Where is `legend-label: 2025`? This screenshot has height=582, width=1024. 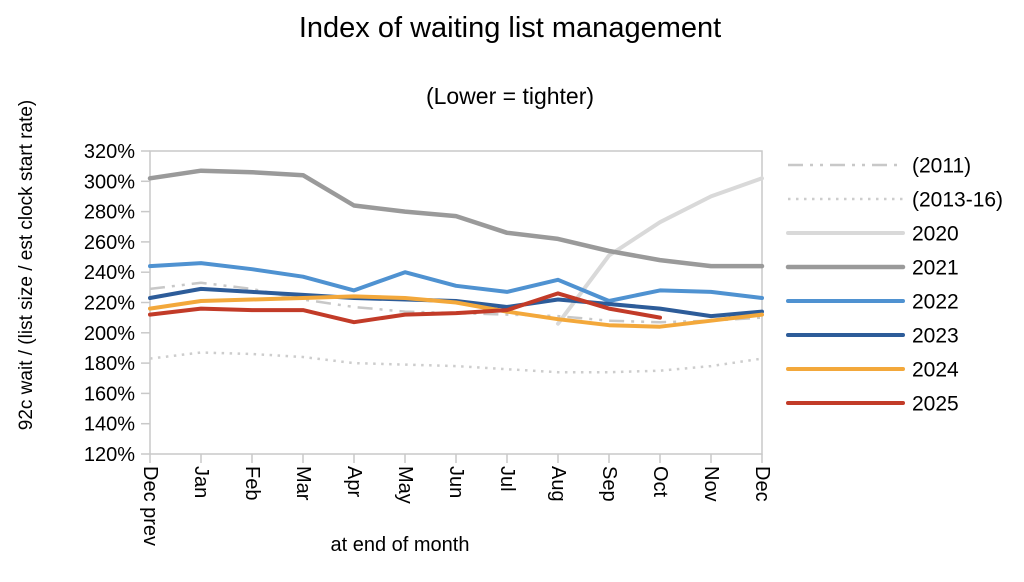 legend-label: 2025 is located at coordinates (935, 404).